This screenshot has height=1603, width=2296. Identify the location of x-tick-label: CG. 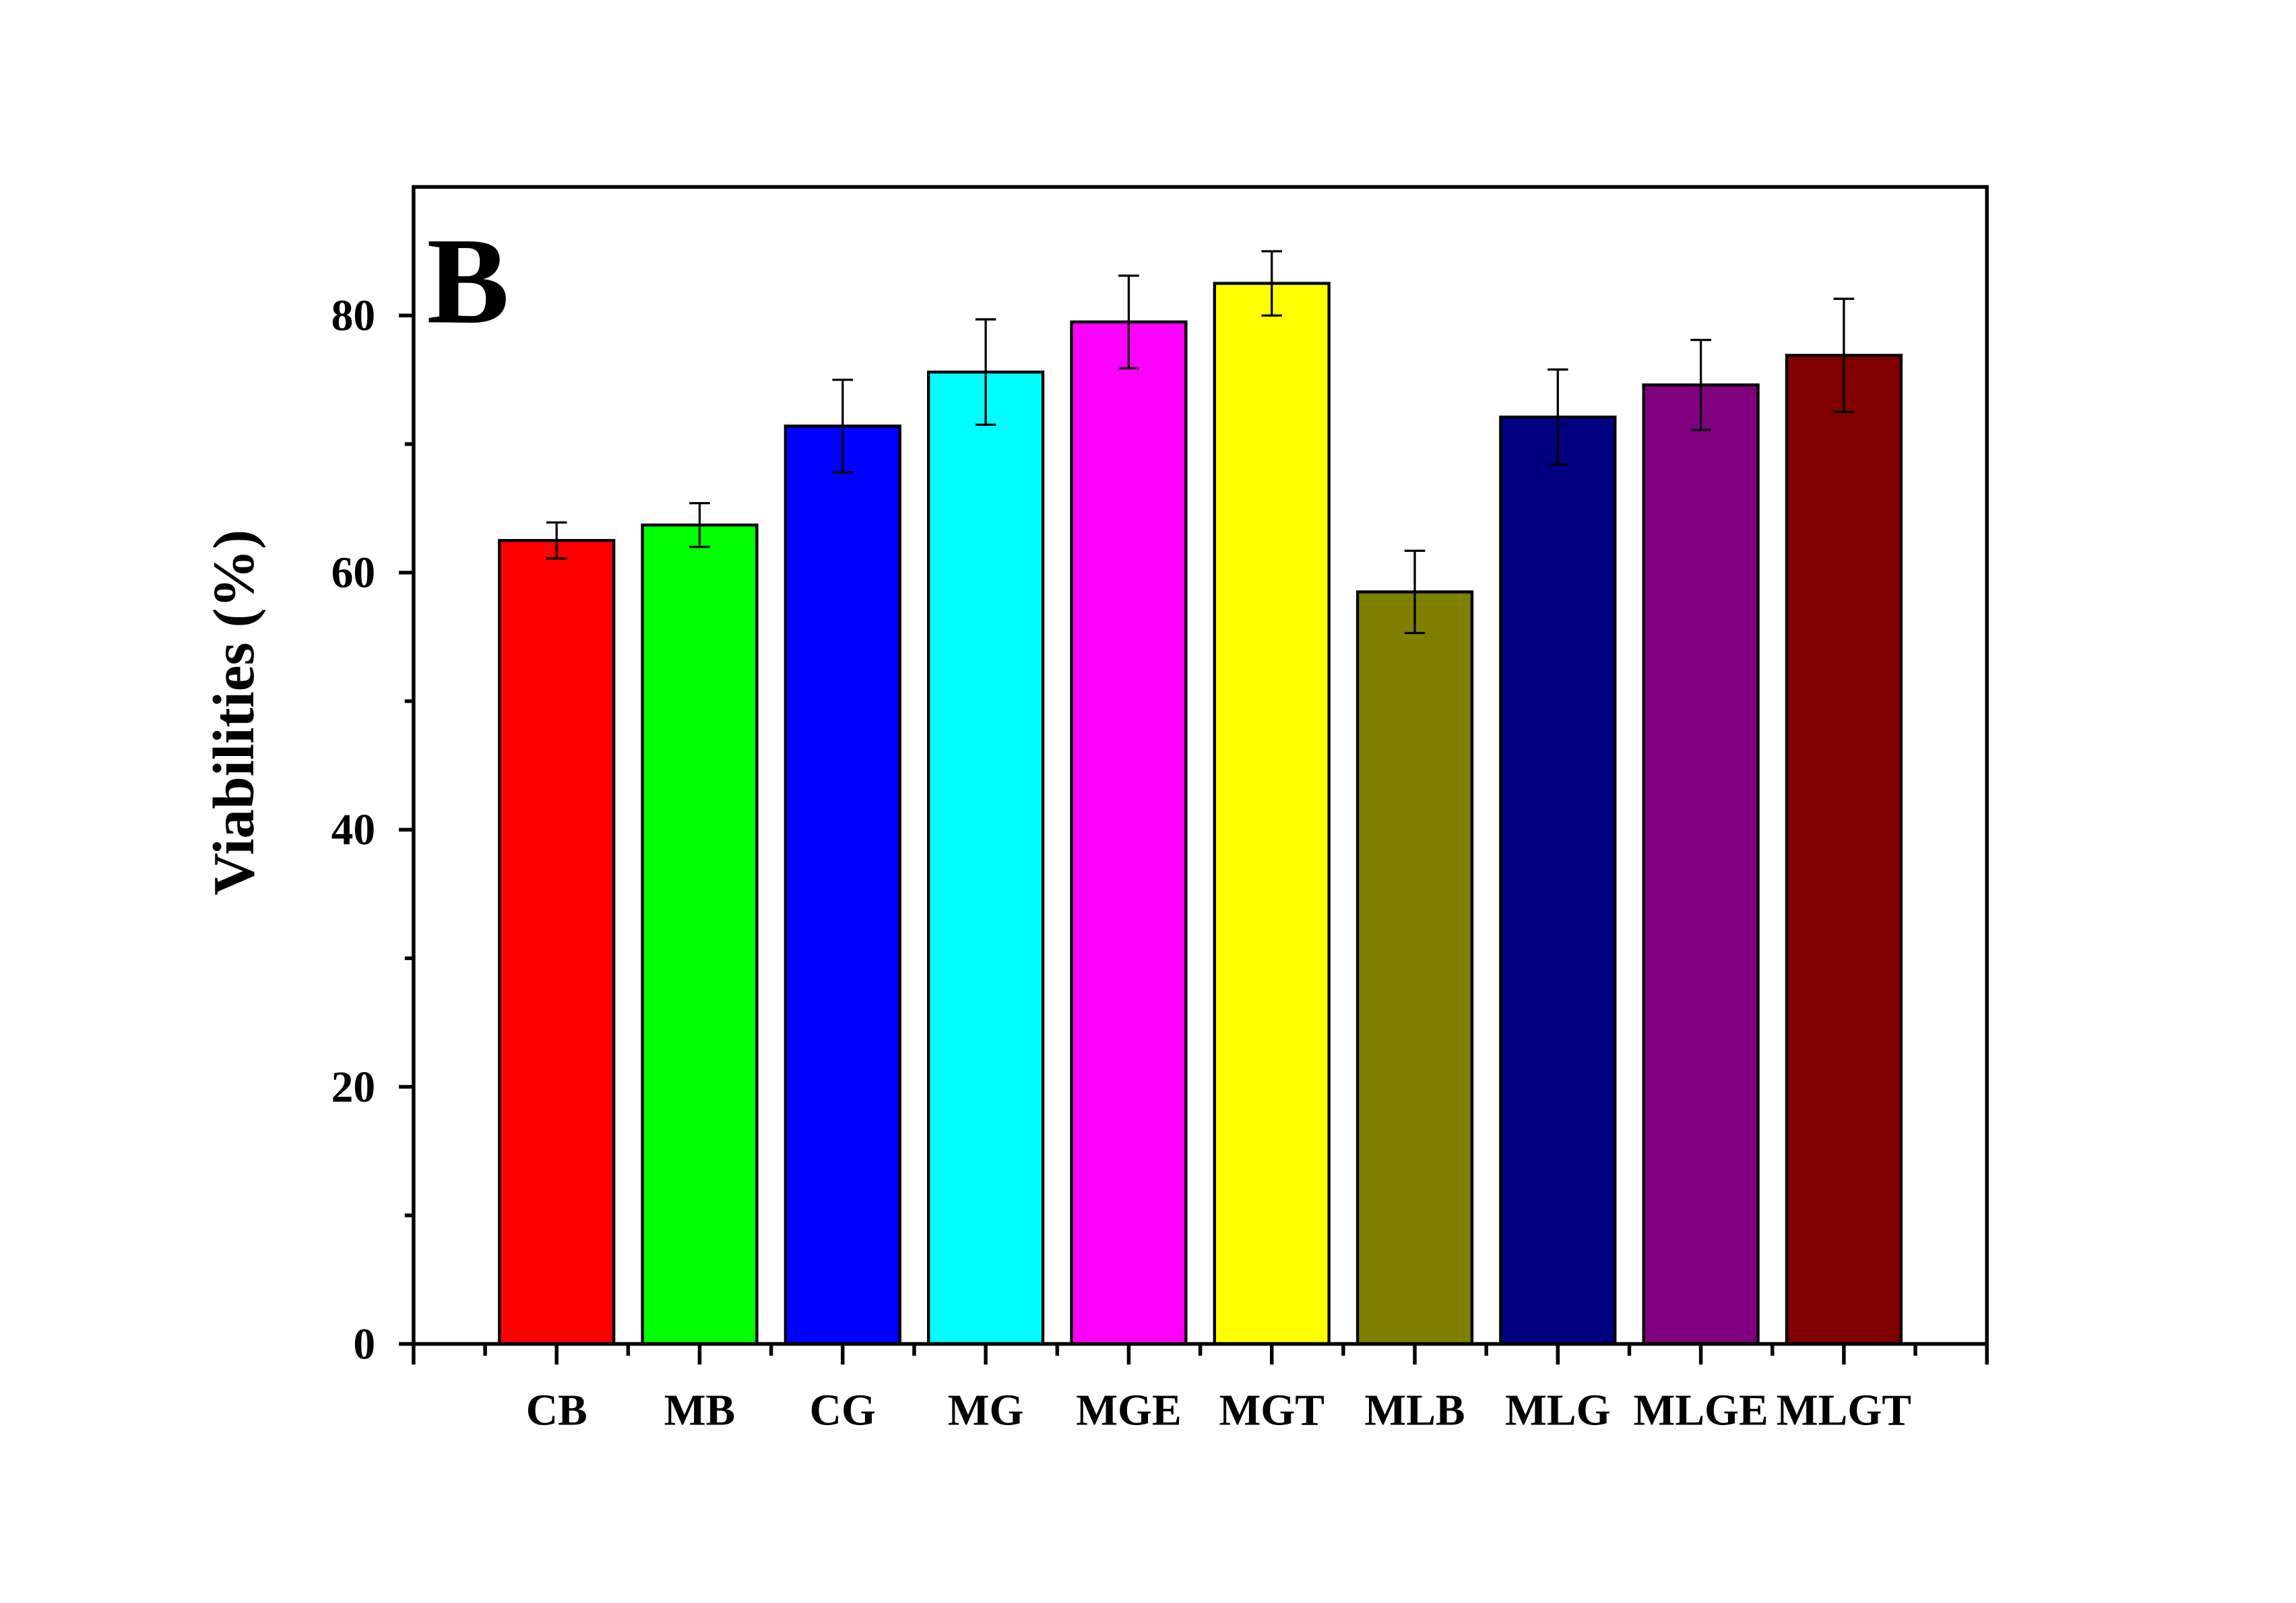
(843, 1411).